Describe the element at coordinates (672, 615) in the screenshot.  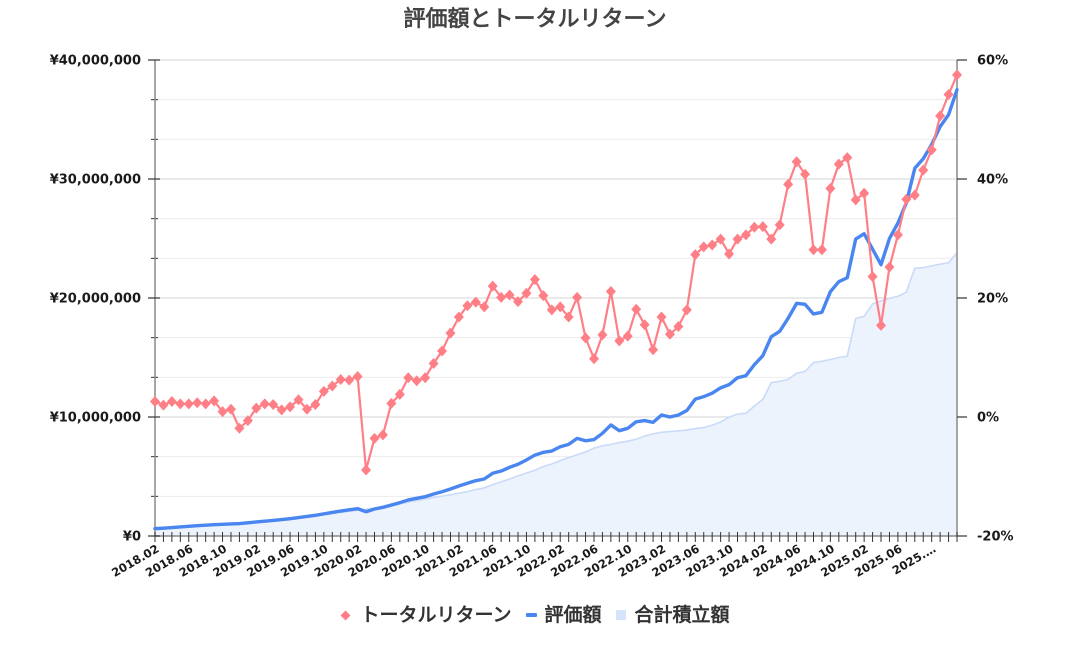
I see `legend-item-invested: 合計積立額` at that location.